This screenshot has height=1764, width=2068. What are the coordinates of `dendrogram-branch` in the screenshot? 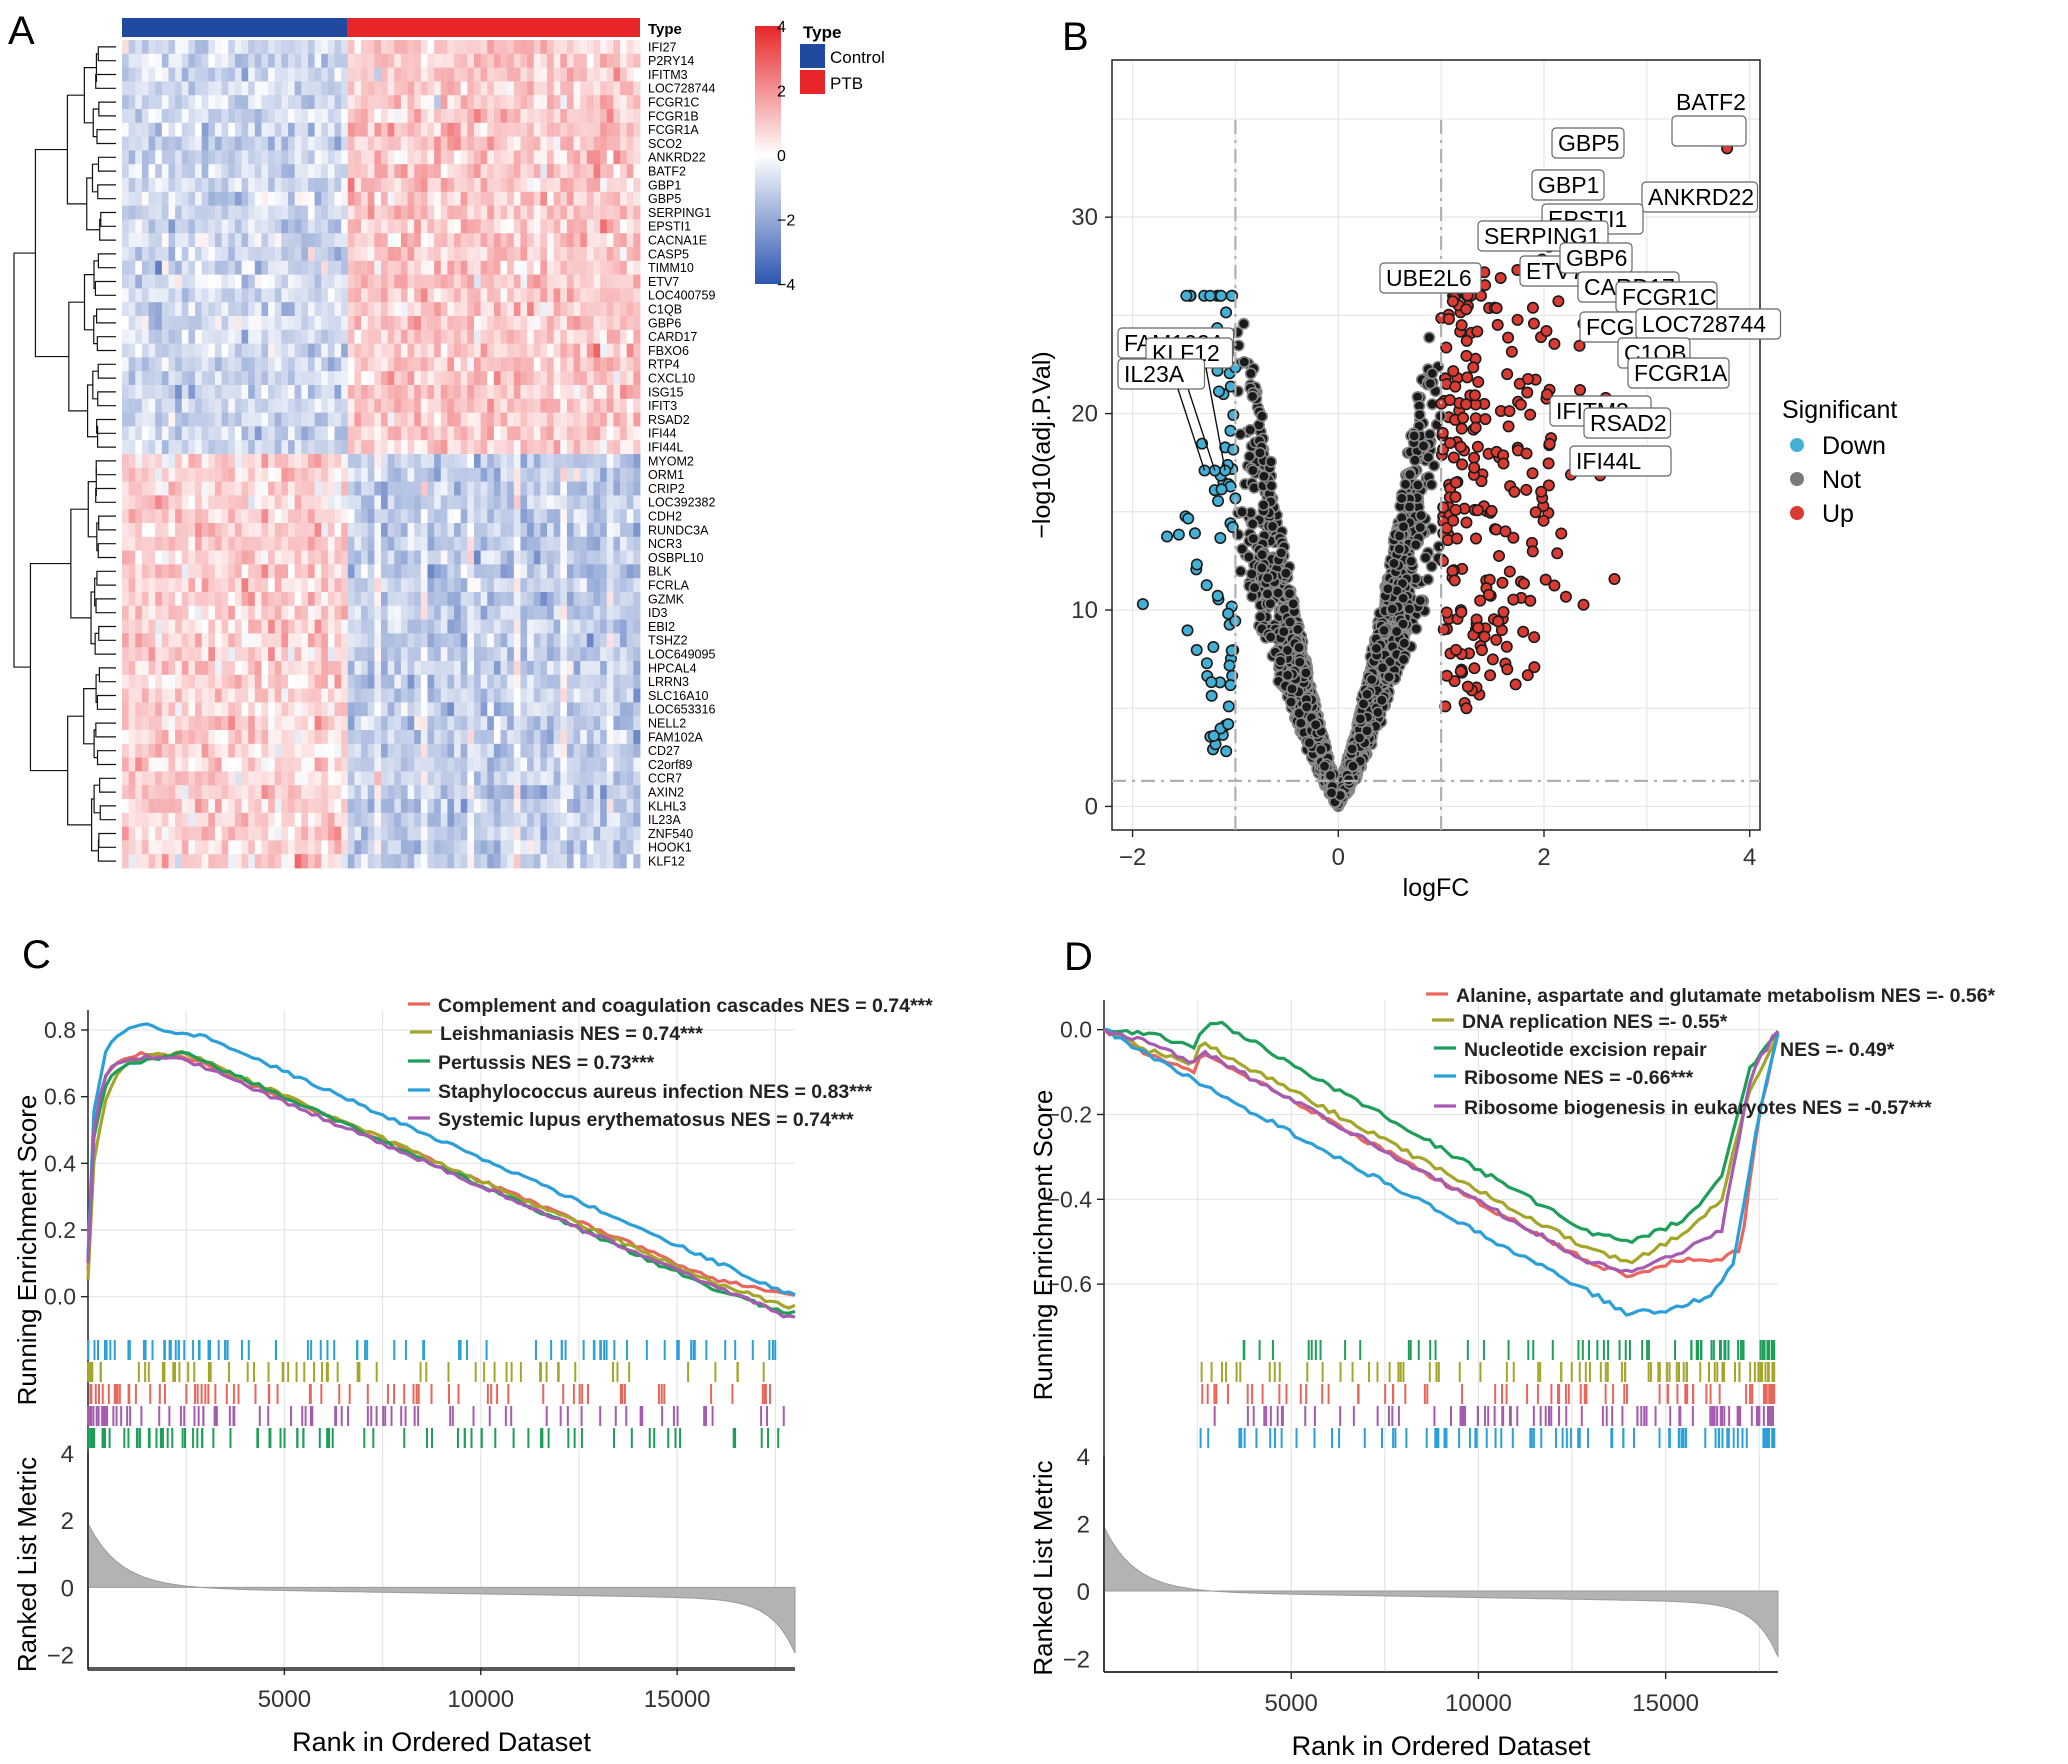 It's located at (105, 643).